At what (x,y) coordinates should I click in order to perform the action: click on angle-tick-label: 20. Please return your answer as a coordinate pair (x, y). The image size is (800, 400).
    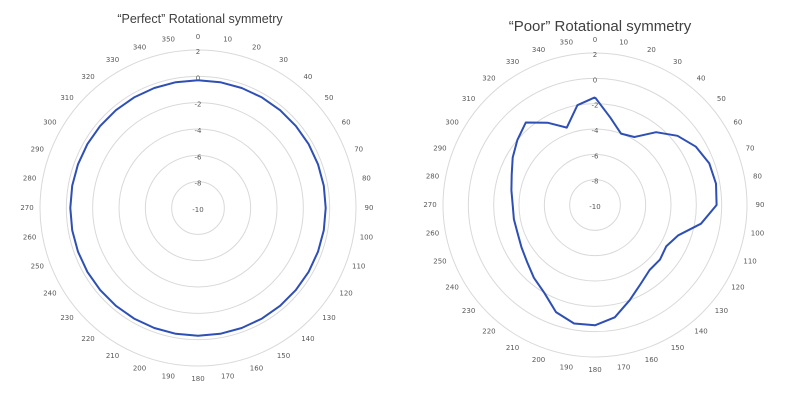
    Looking at the image, I should click on (256, 47).